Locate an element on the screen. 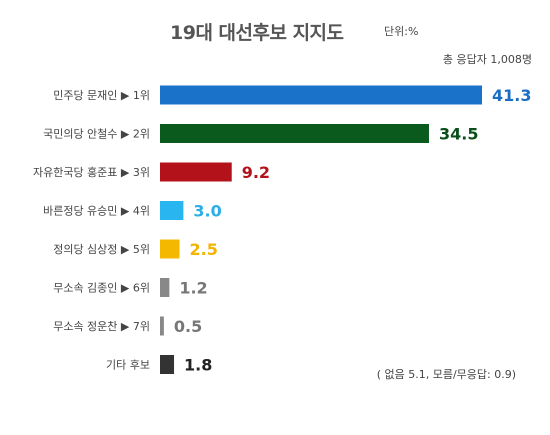 This screenshot has height=435, width=550. category-label: 민주당 문재인 ▶ 1위 is located at coordinates (101, 95).